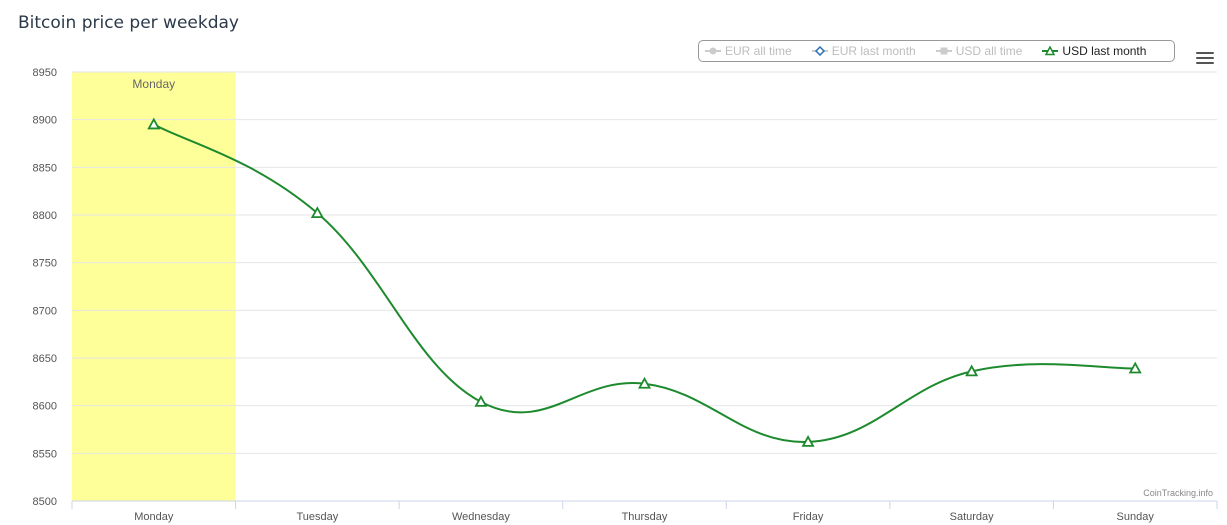 The width and height of the screenshot is (1227, 525). What do you see at coordinates (45, 502) in the screenshot?
I see `y-tick-label: 8500` at bounding box center [45, 502].